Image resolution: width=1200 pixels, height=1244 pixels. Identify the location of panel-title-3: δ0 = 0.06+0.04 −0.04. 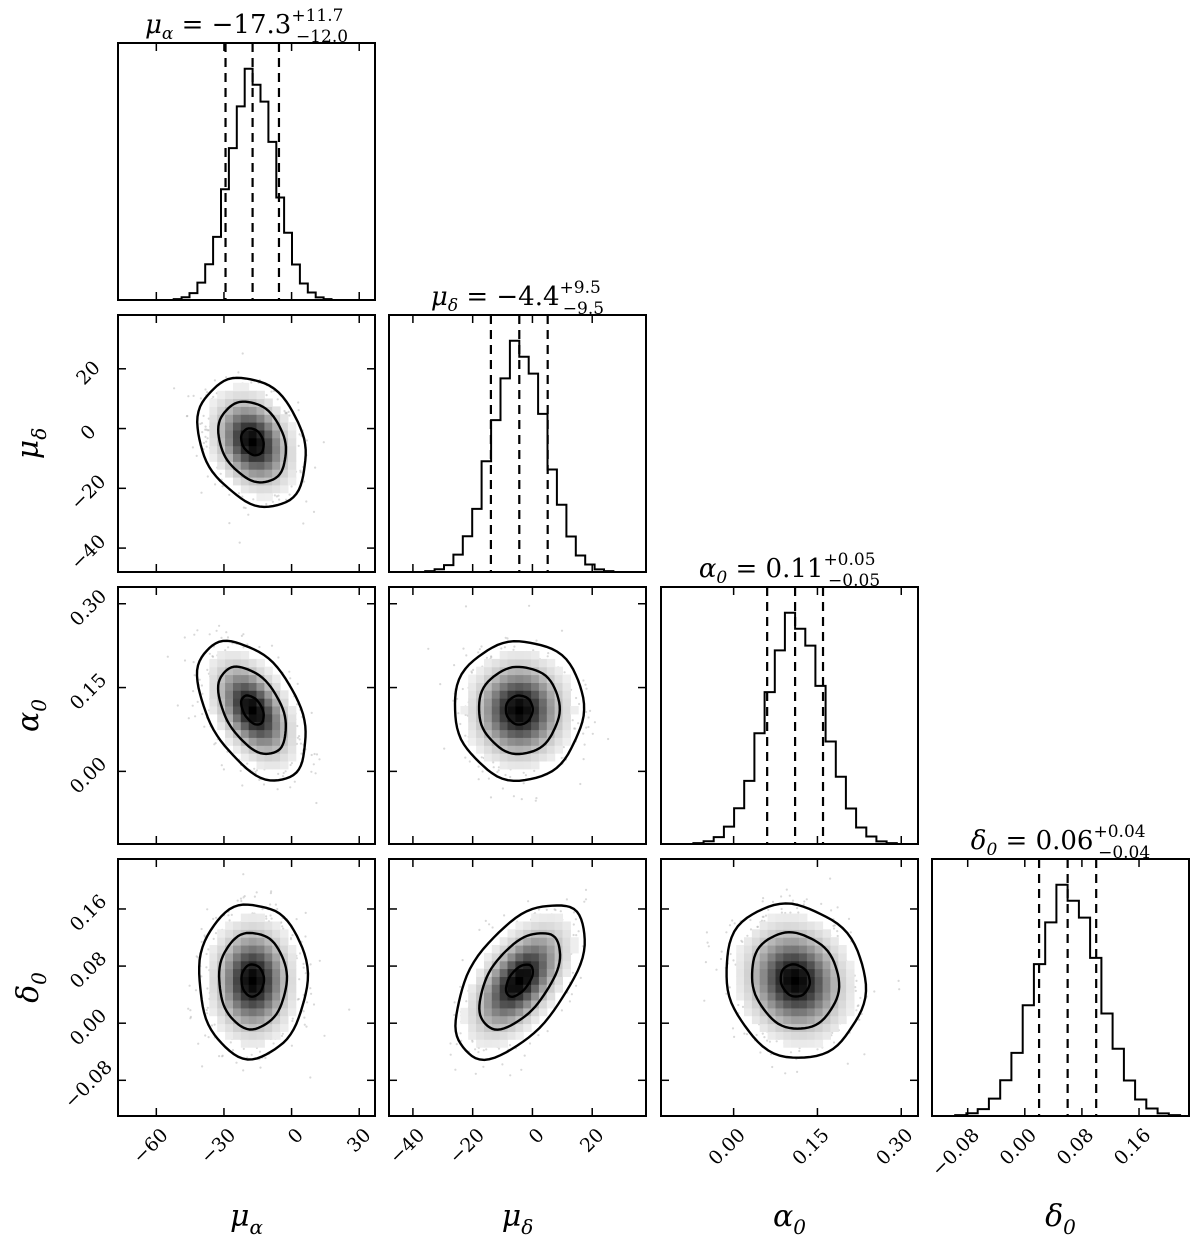
(1060, 842).